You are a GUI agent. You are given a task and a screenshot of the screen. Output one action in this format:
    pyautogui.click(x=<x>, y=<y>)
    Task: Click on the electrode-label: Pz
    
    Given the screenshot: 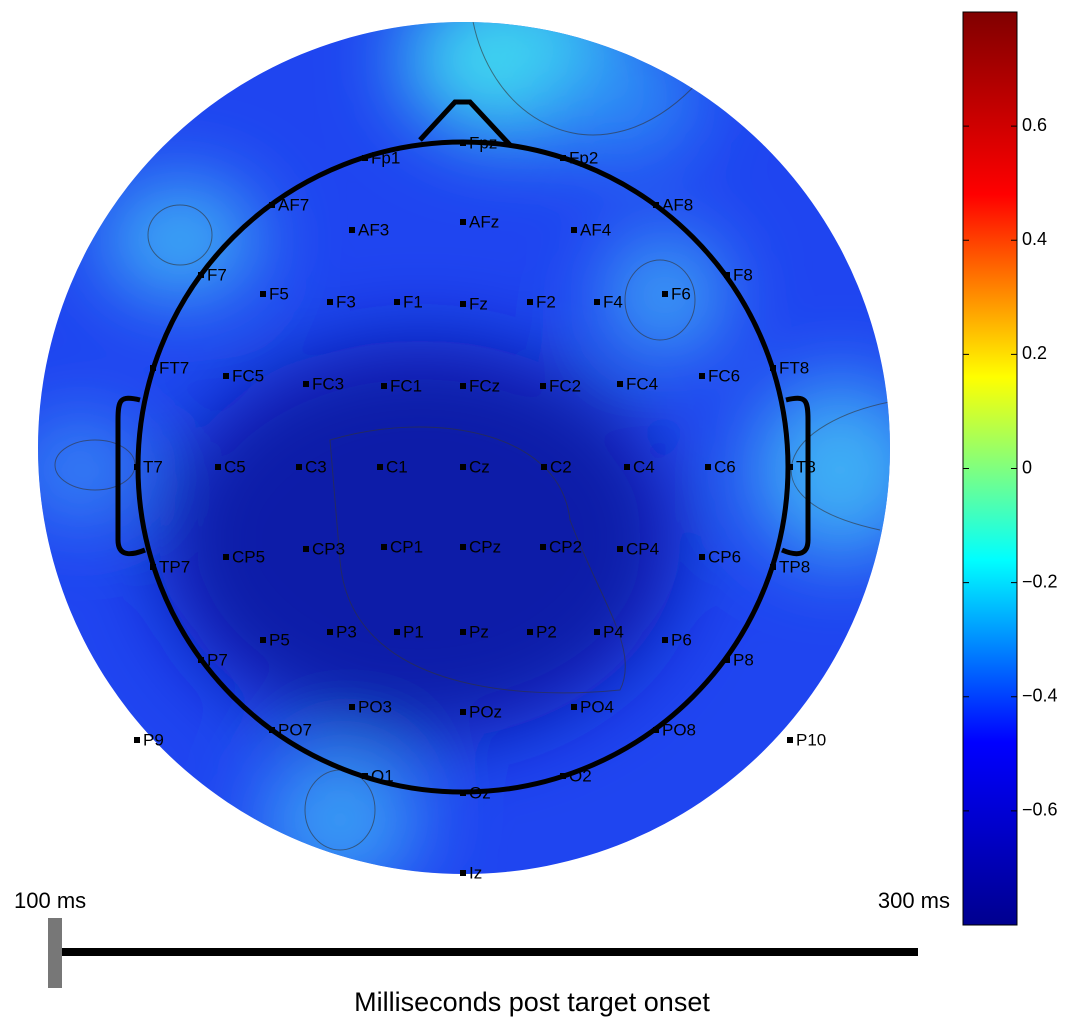 What is the action you would take?
    pyautogui.click(x=479, y=631)
    